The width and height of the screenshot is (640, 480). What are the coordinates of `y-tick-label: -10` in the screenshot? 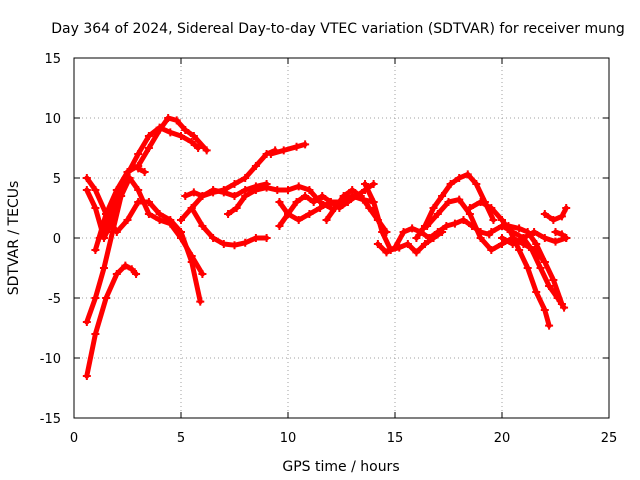 It's located at (50, 359).